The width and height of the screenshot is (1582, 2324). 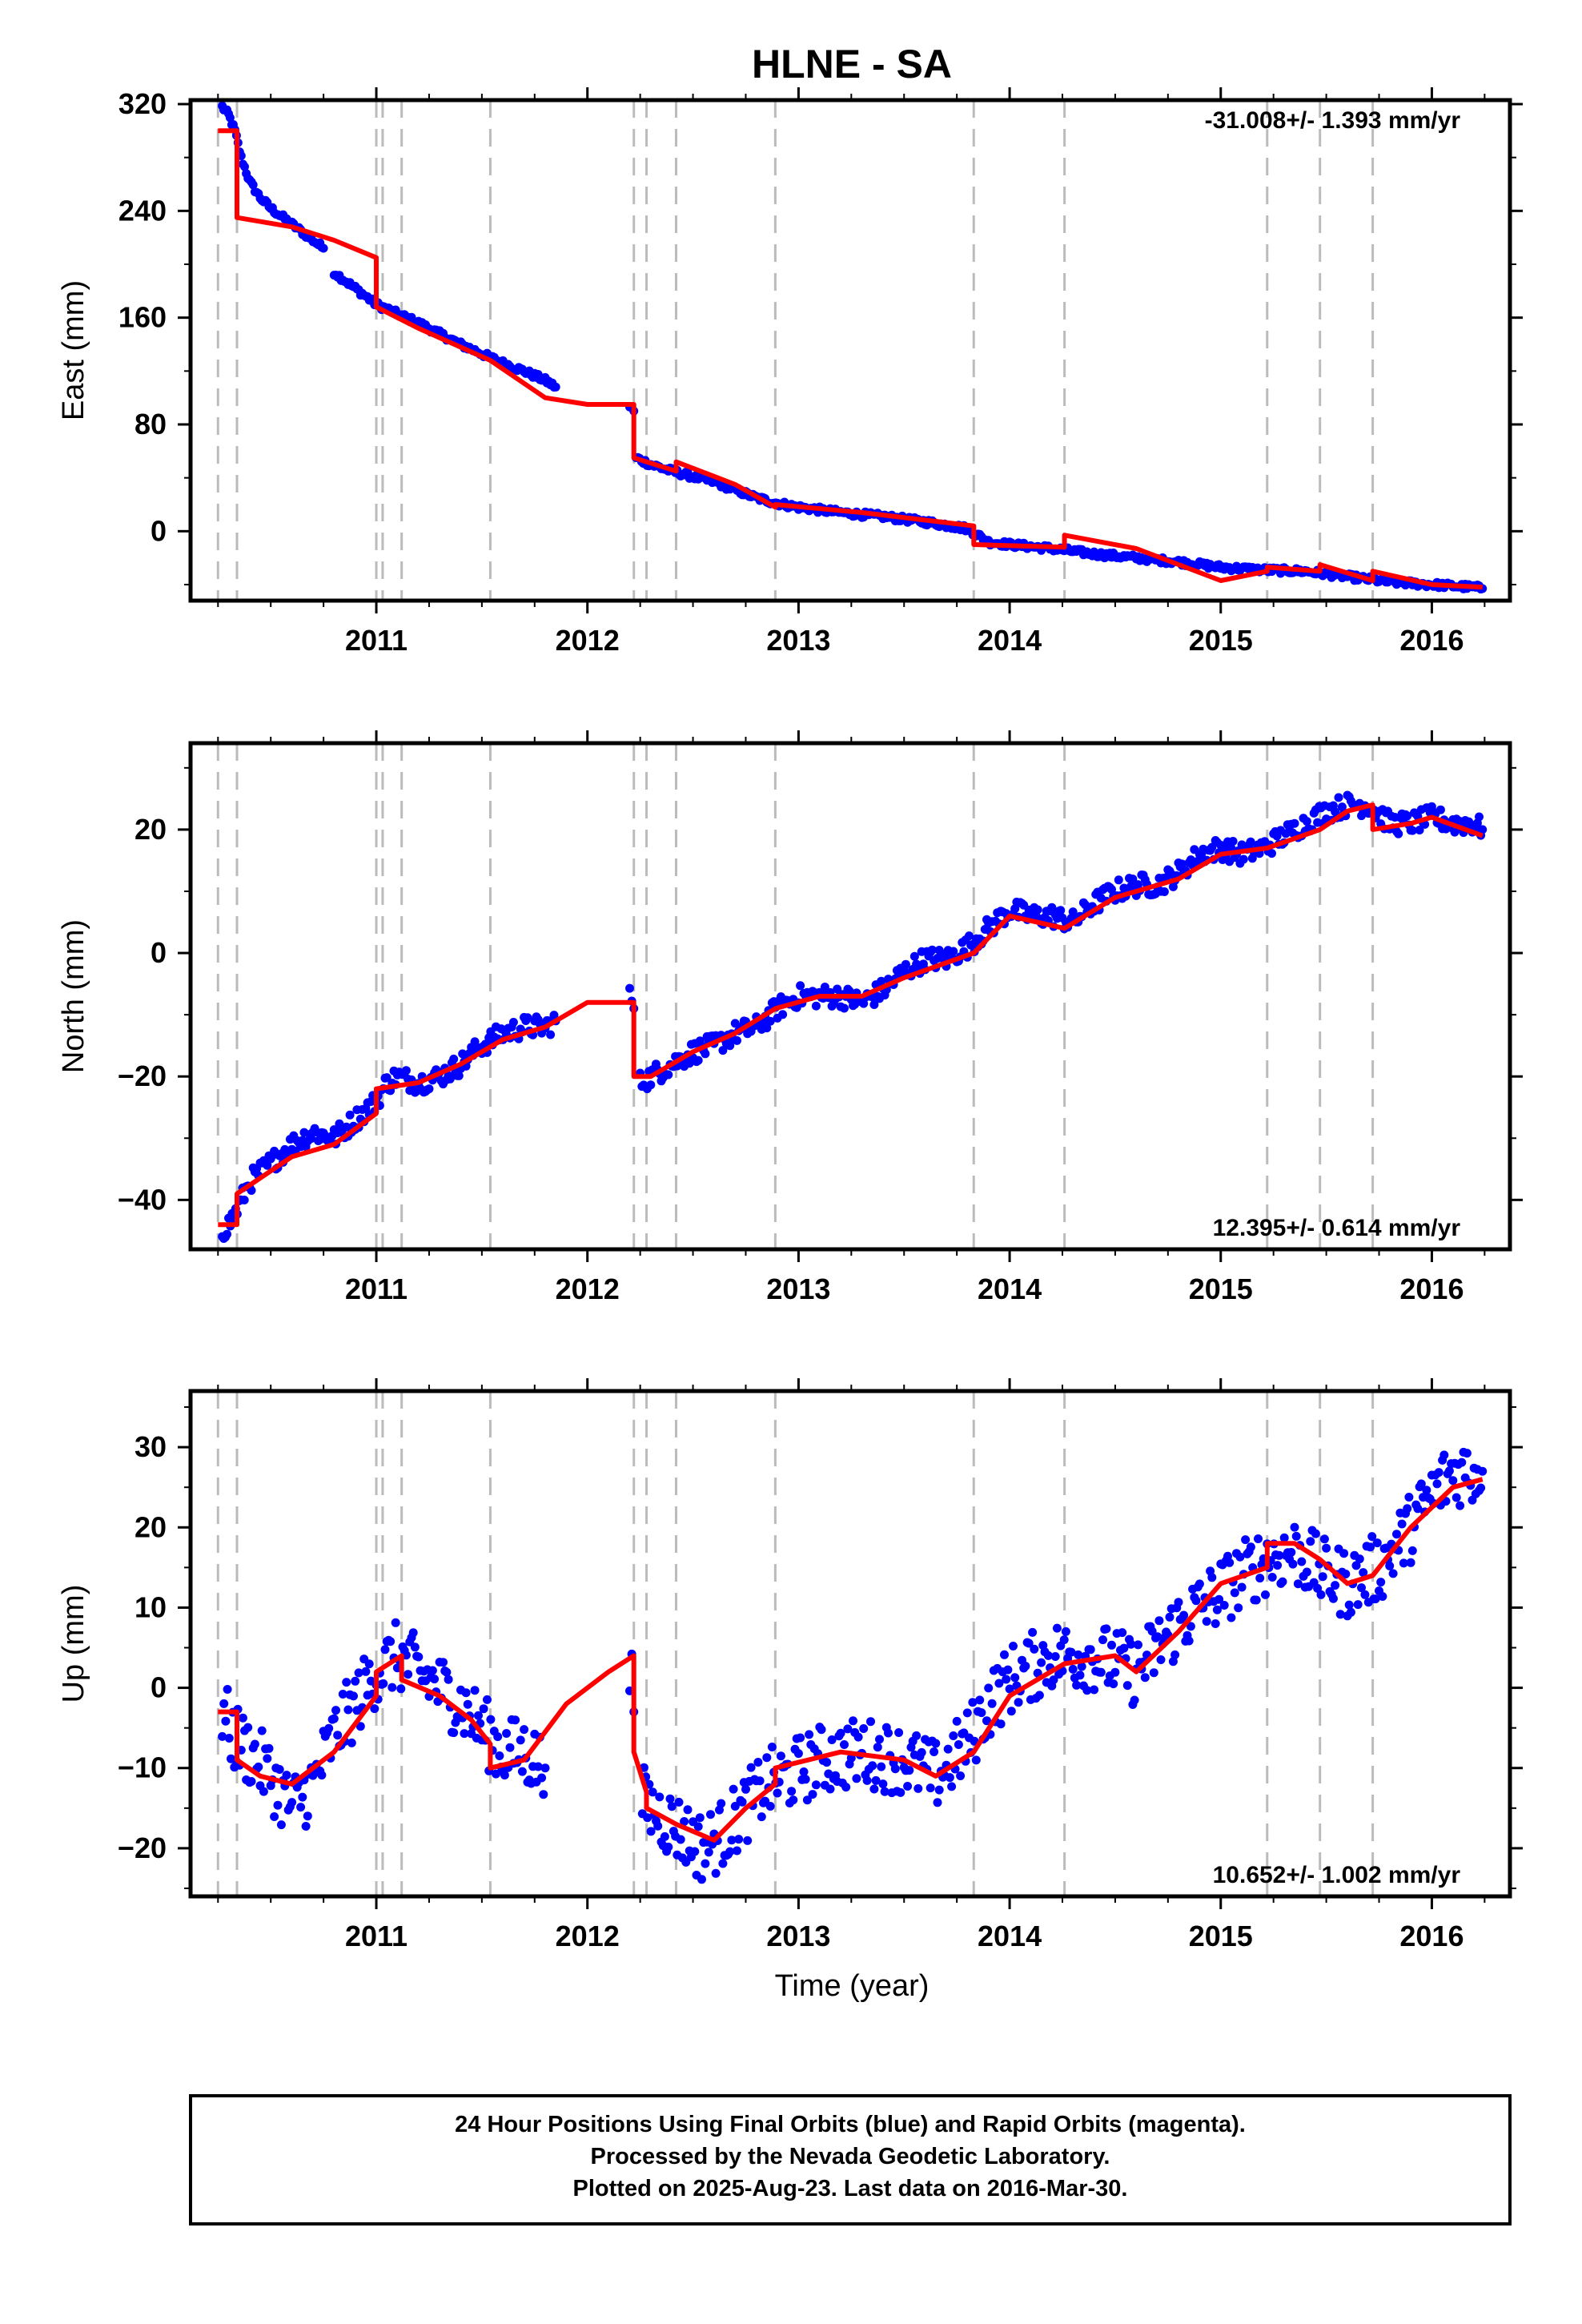 What do you see at coordinates (798, 1289) in the screenshot?
I see `x-tick-label: 2013` at bounding box center [798, 1289].